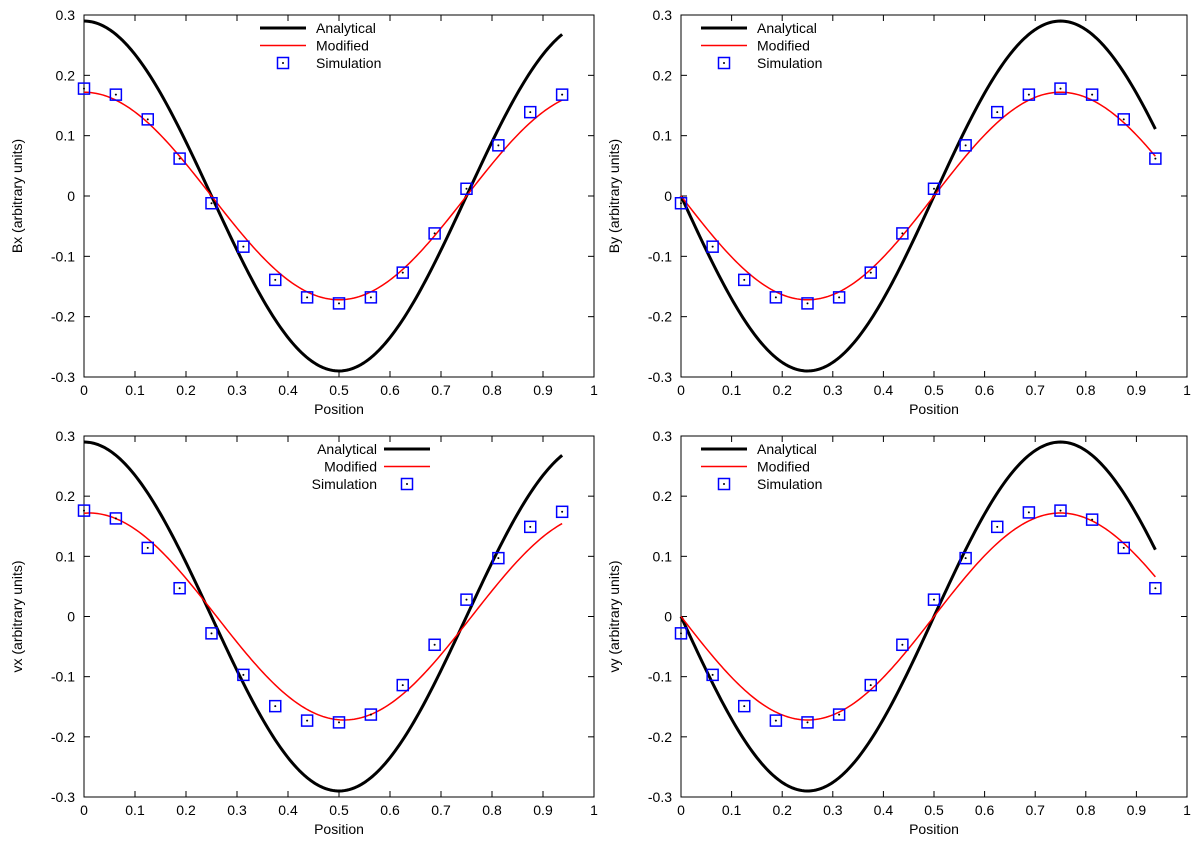 The width and height of the screenshot is (1198, 850). Describe the element at coordinates (681, 390) in the screenshot. I see `x-tick-label: 0` at that location.